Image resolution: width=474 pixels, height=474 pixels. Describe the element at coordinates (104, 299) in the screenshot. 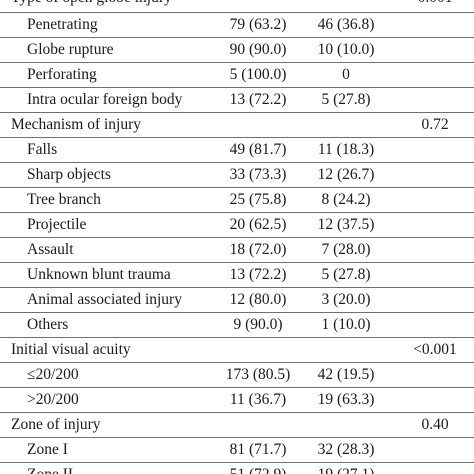

I see `row-label: Animal associated injury` at that location.